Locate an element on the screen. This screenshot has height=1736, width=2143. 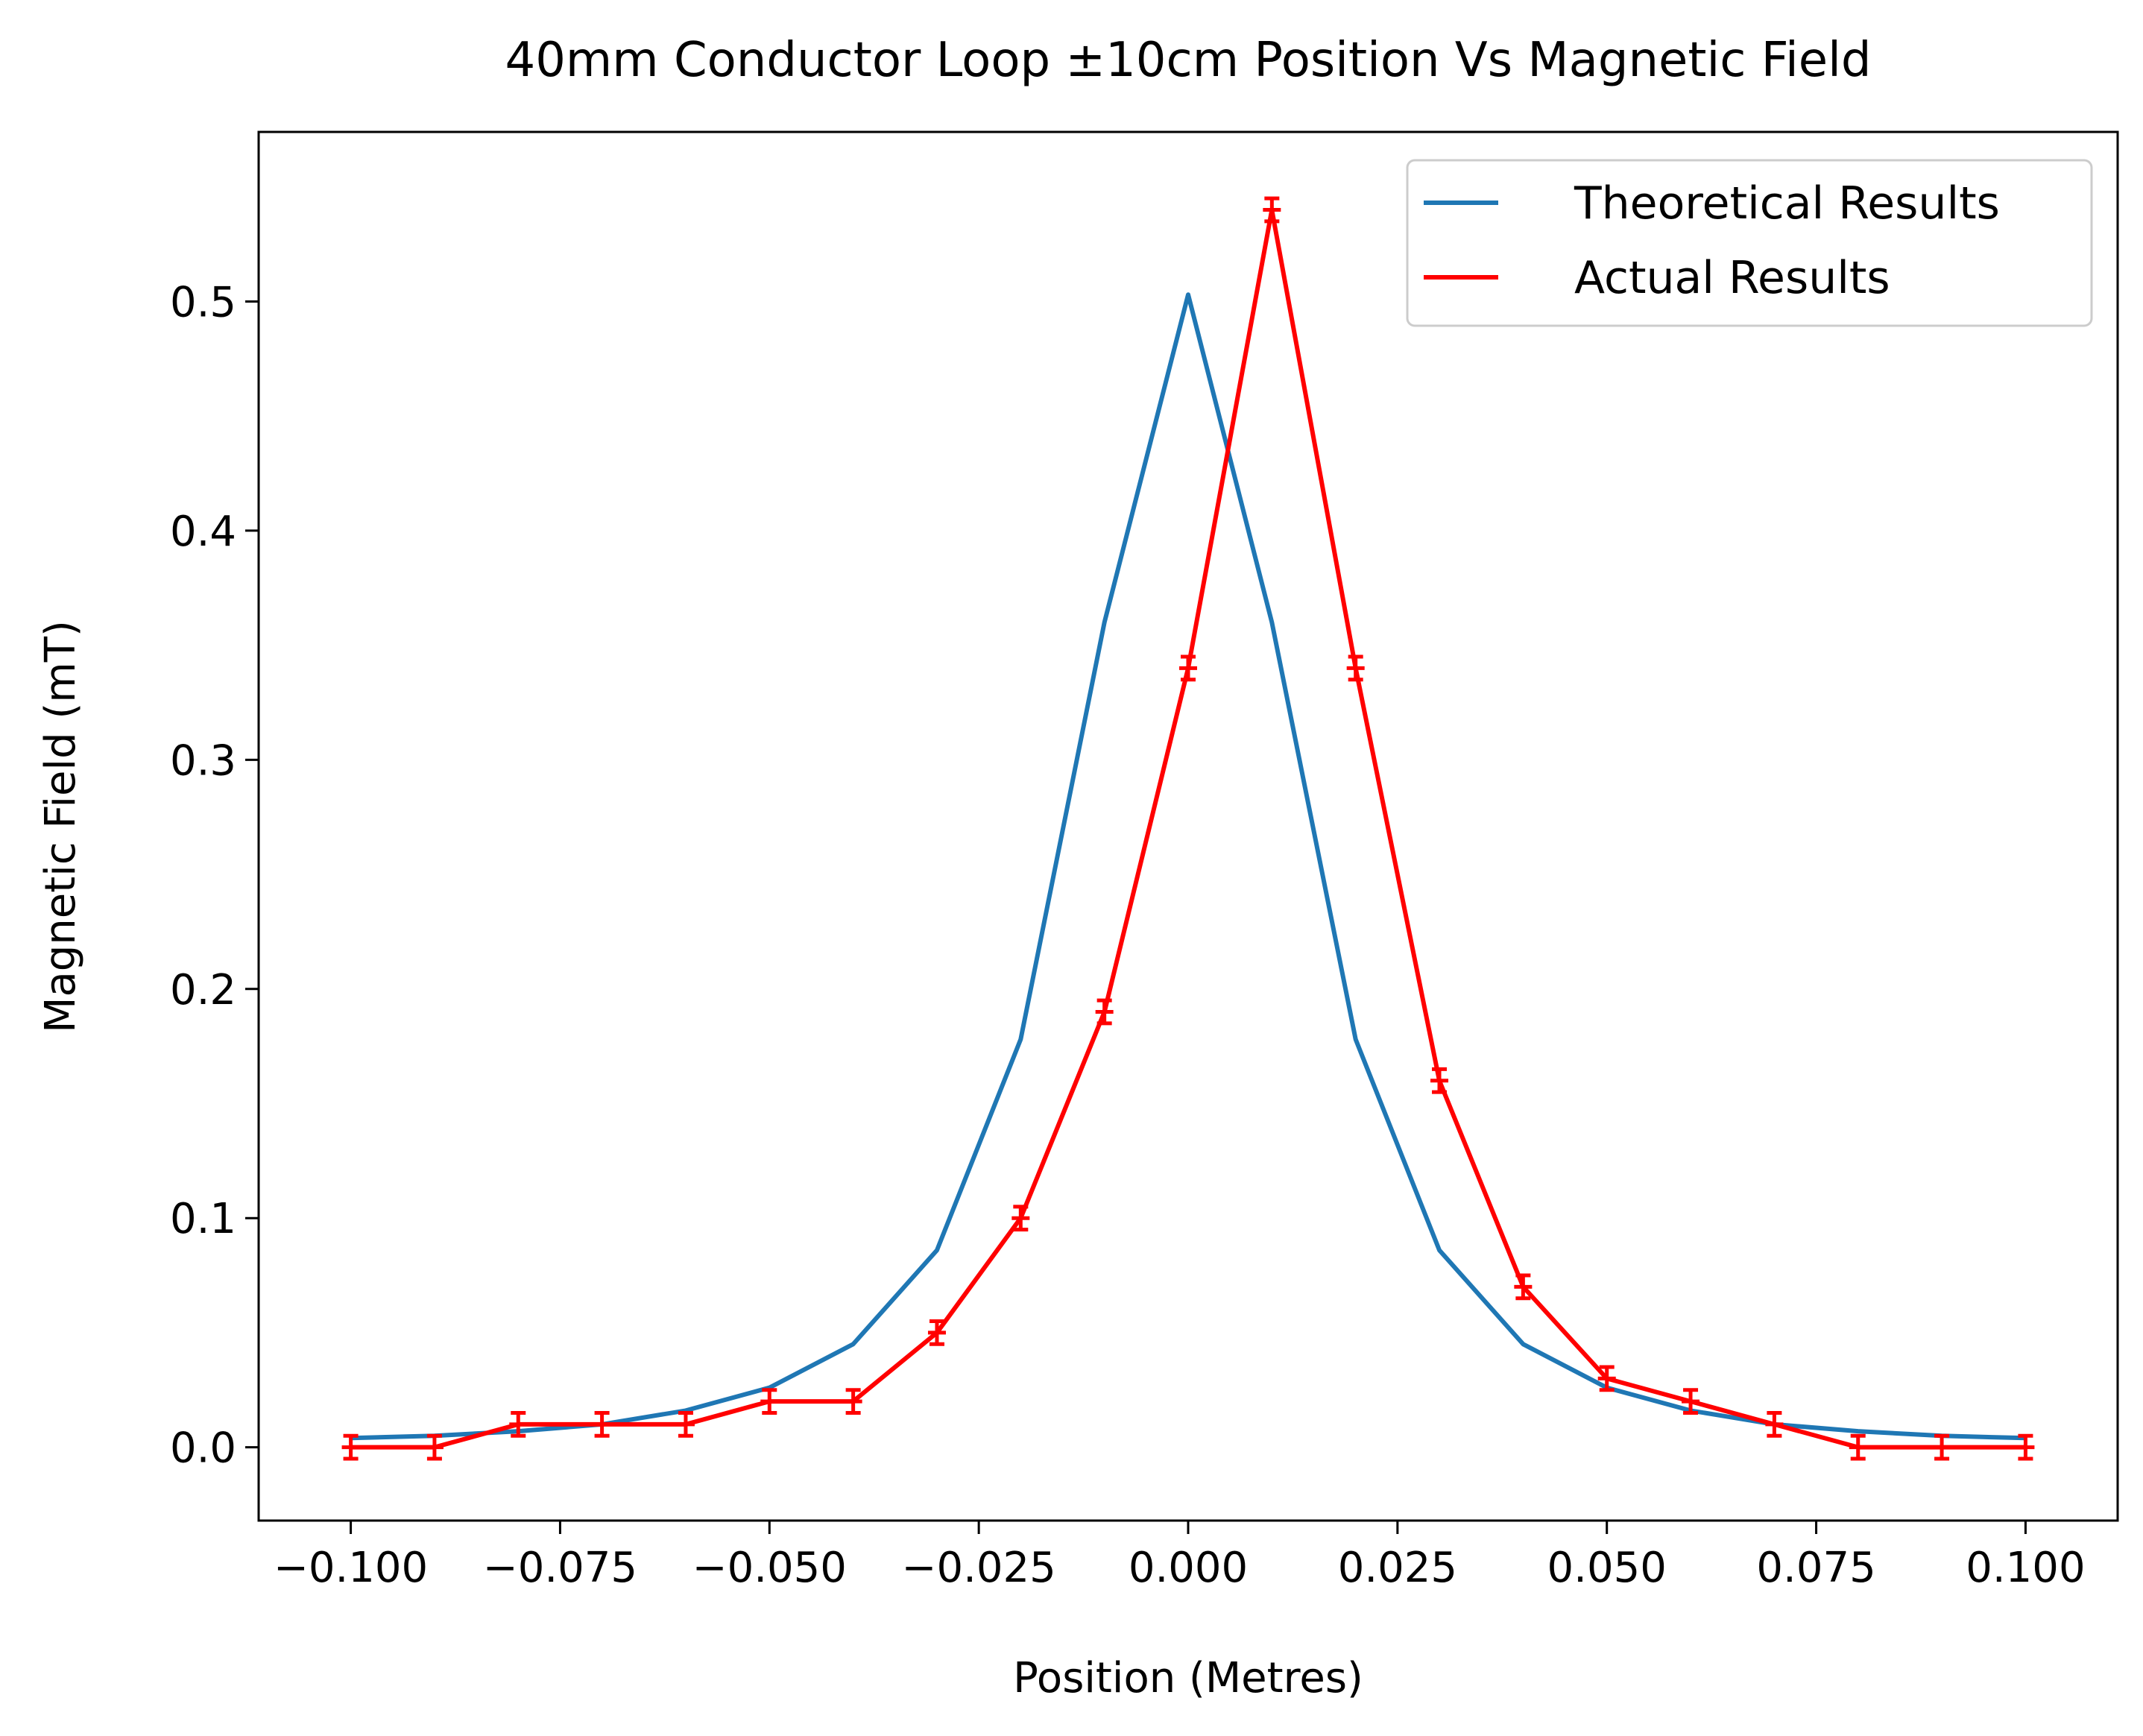
y-tick-label: 0.5 is located at coordinates (203, 302).